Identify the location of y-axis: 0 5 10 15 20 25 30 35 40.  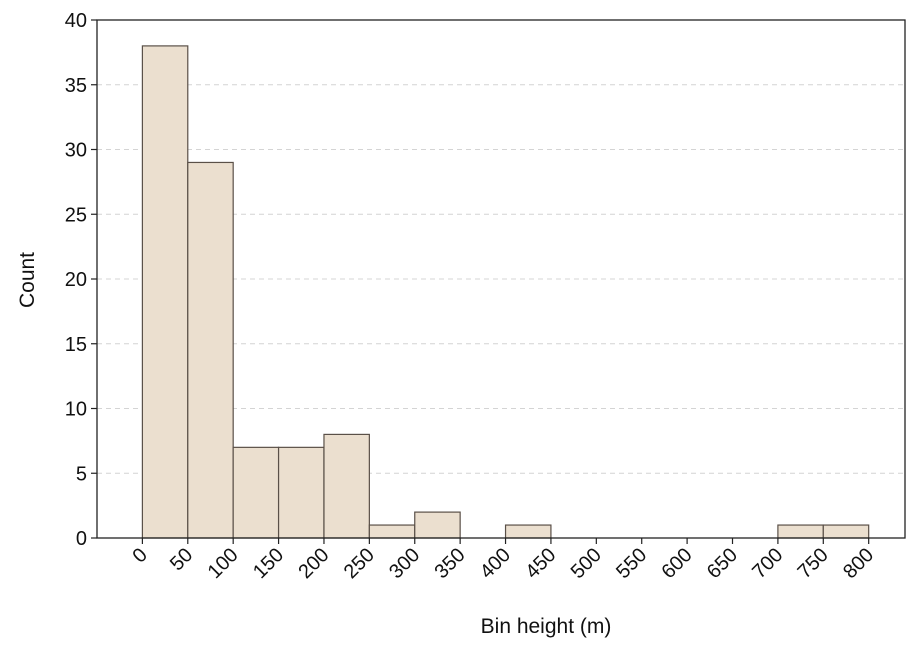
(81, 280).